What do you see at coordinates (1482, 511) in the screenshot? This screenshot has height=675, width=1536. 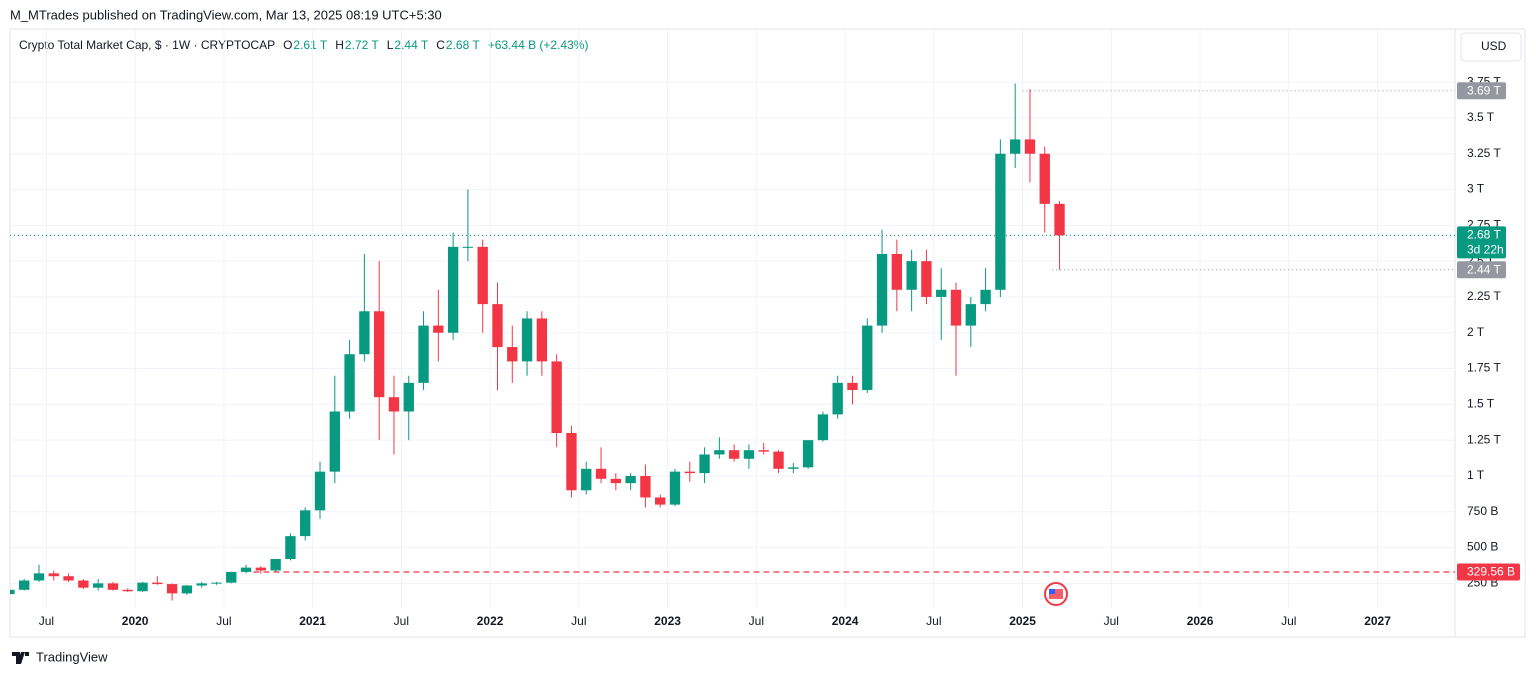 I see `y-tick-label: 750 B` at bounding box center [1482, 511].